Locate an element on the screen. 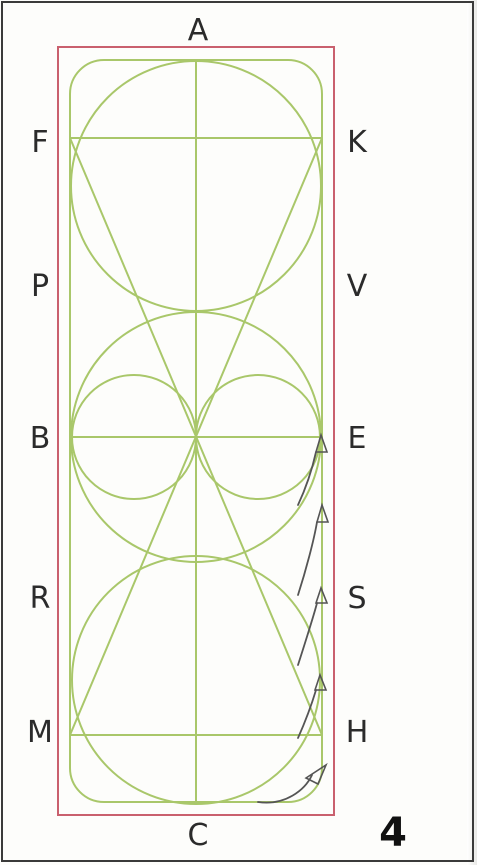  label-r: R is located at coordinates (40, 598).